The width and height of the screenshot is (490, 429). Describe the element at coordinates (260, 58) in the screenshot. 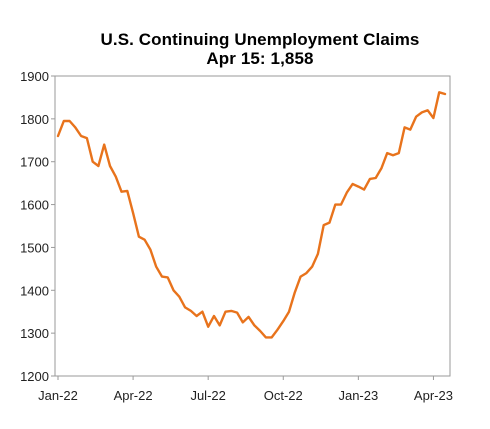

I see `chart-subtitle: Apr 15: 1,858` at that location.